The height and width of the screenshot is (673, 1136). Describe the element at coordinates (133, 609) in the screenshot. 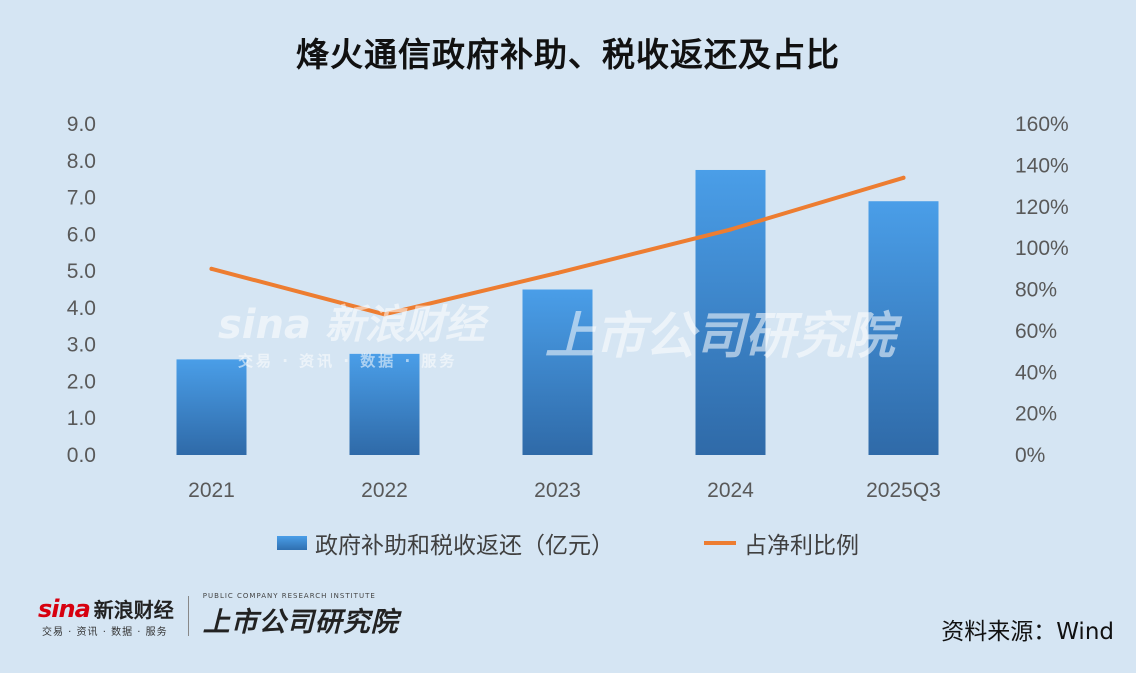

I see `sina-name: 新浪财经` at that location.